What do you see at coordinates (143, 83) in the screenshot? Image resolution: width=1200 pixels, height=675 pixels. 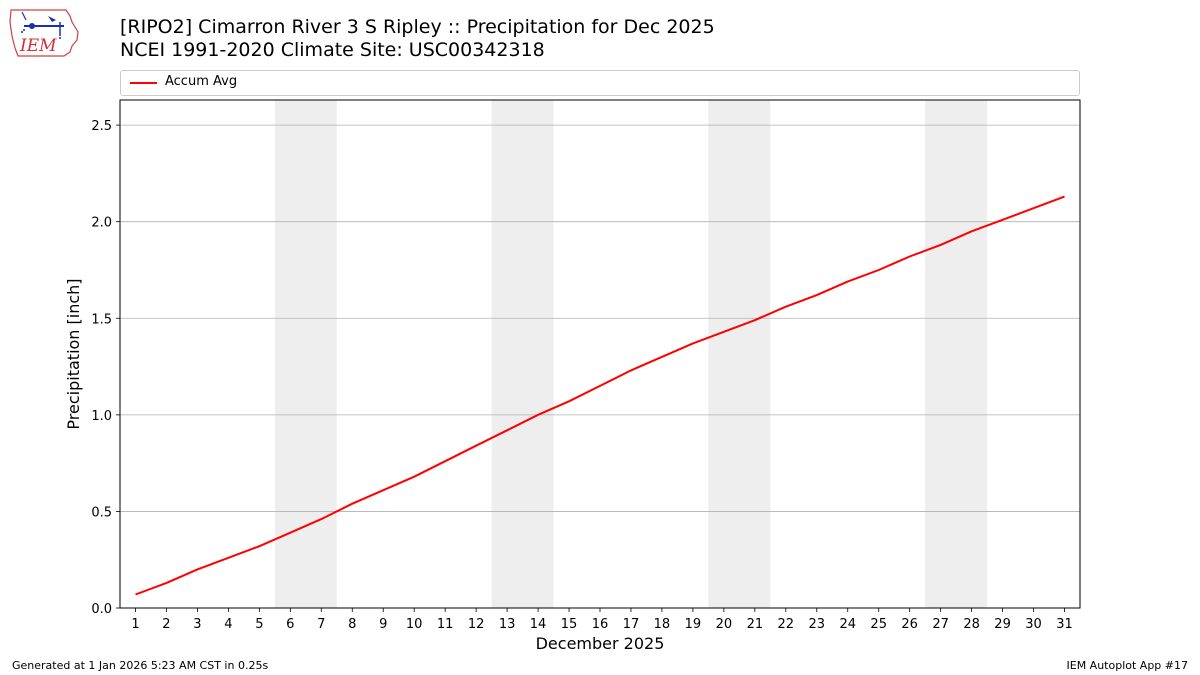 I see `legend-swatch-accum-avg` at bounding box center [143, 83].